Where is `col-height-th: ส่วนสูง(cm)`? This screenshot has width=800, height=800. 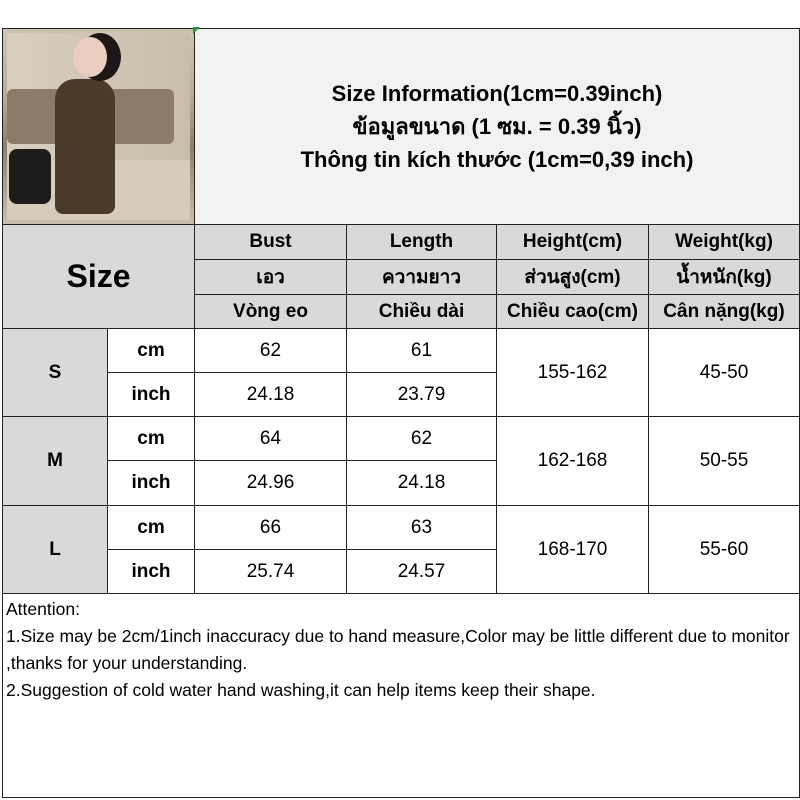 col-height-th: ส่วนสูง(cm) is located at coordinates (572, 277).